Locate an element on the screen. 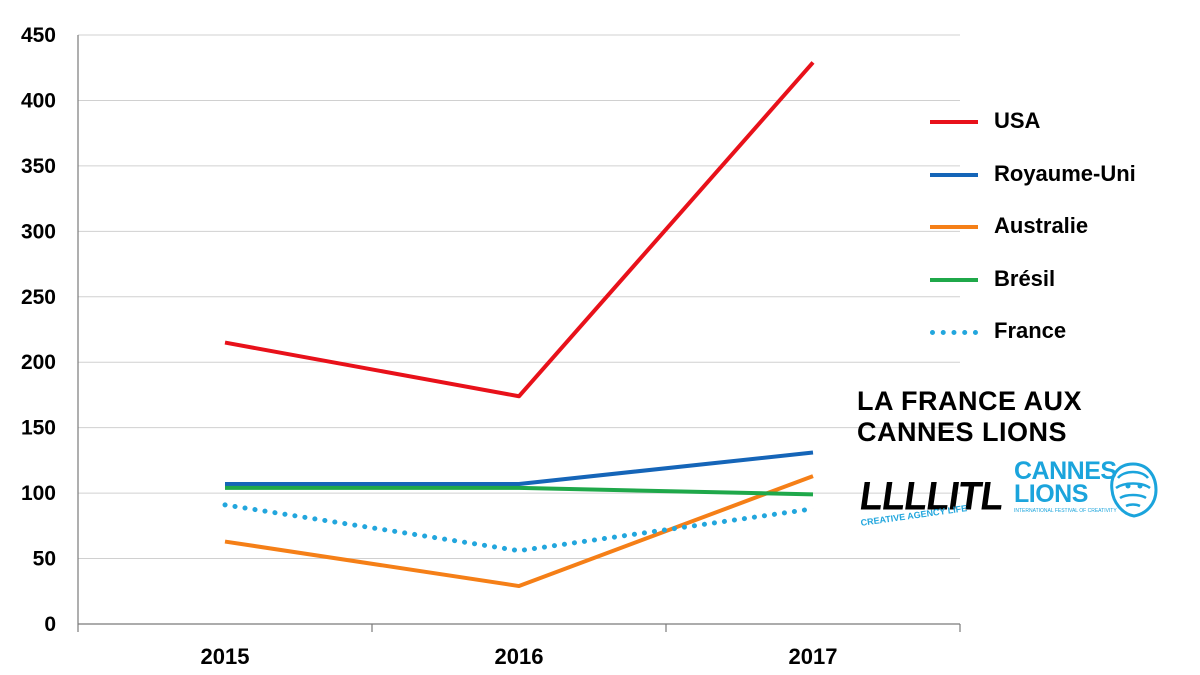  legend-swatch-australie is located at coordinates (954, 227).